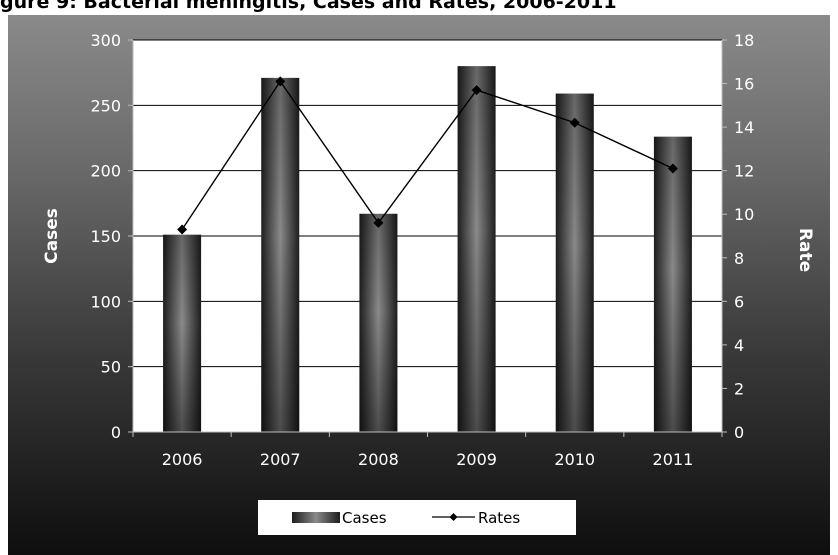  Describe the element at coordinates (739, 432) in the screenshot. I see `y2-tick-label: 0` at that location.